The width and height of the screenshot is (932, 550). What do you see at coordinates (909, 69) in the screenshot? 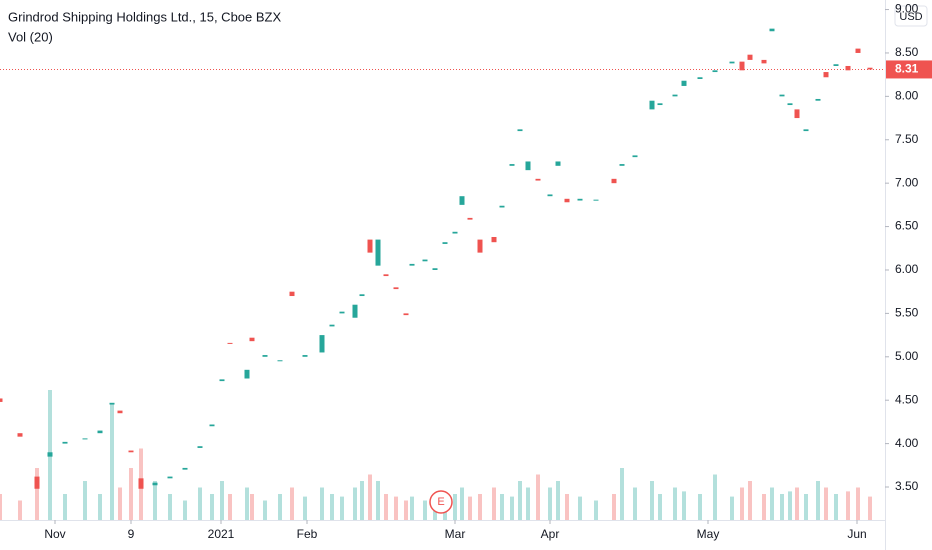
I see `last-price-box` at bounding box center [909, 69].